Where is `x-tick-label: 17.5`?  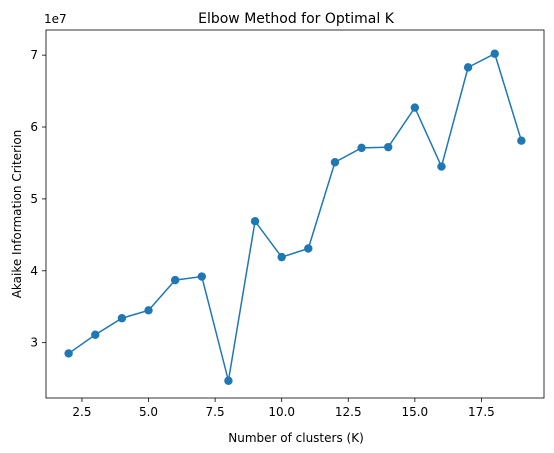
x-tick-label: 17.5 is located at coordinates (481, 412).